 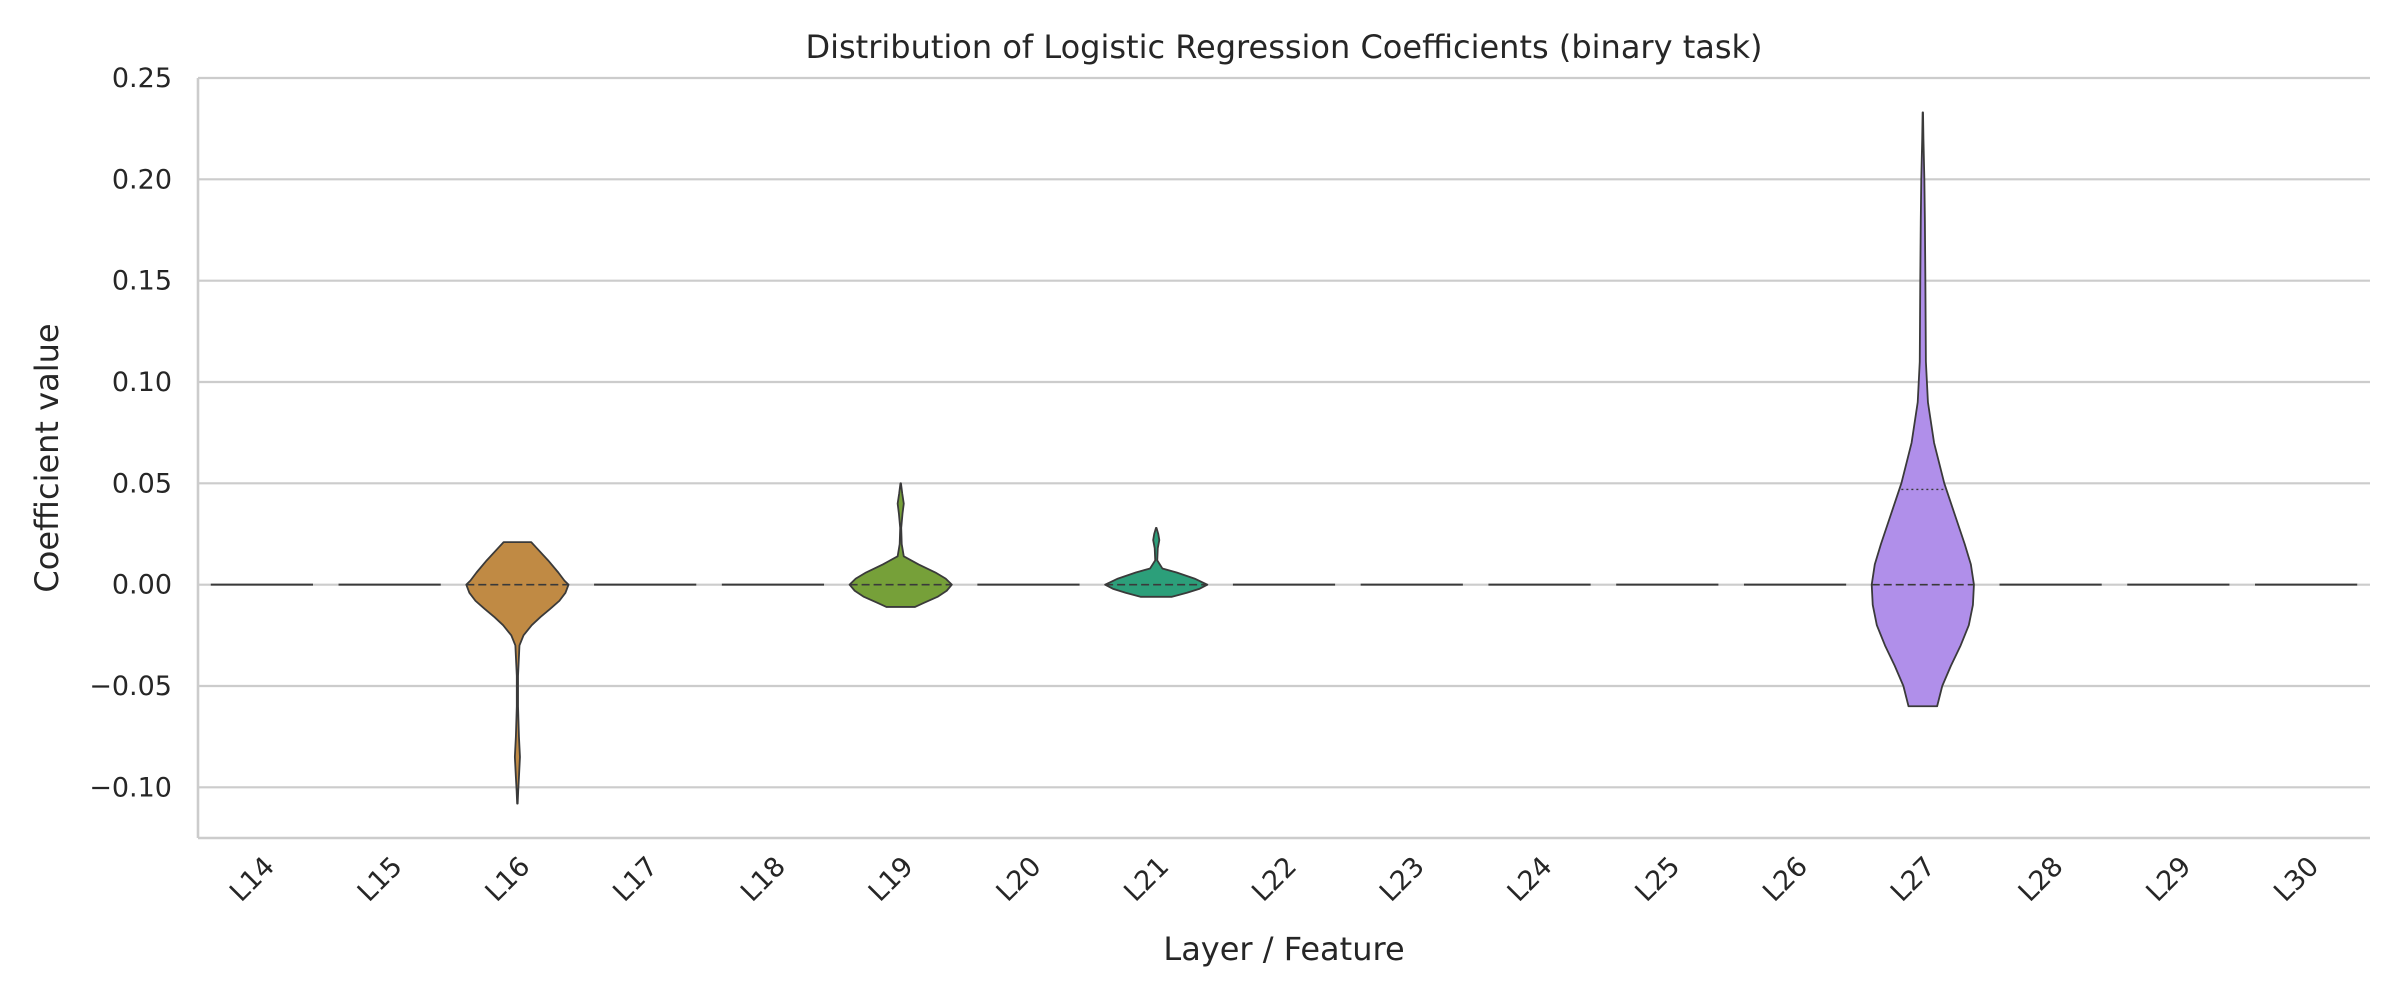 I want to click on x-tick-label: L14, so click(x=252, y=879).